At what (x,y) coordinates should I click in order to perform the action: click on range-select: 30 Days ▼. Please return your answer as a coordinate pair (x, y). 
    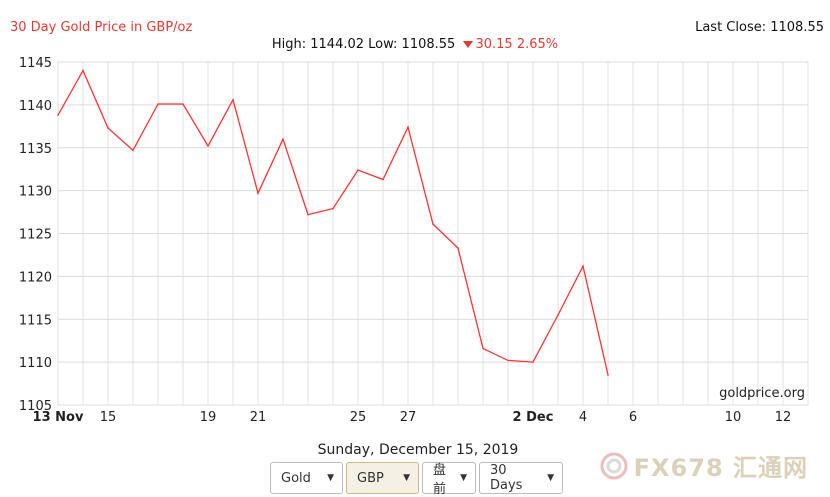
    Looking at the image, I should click on (521, 478).